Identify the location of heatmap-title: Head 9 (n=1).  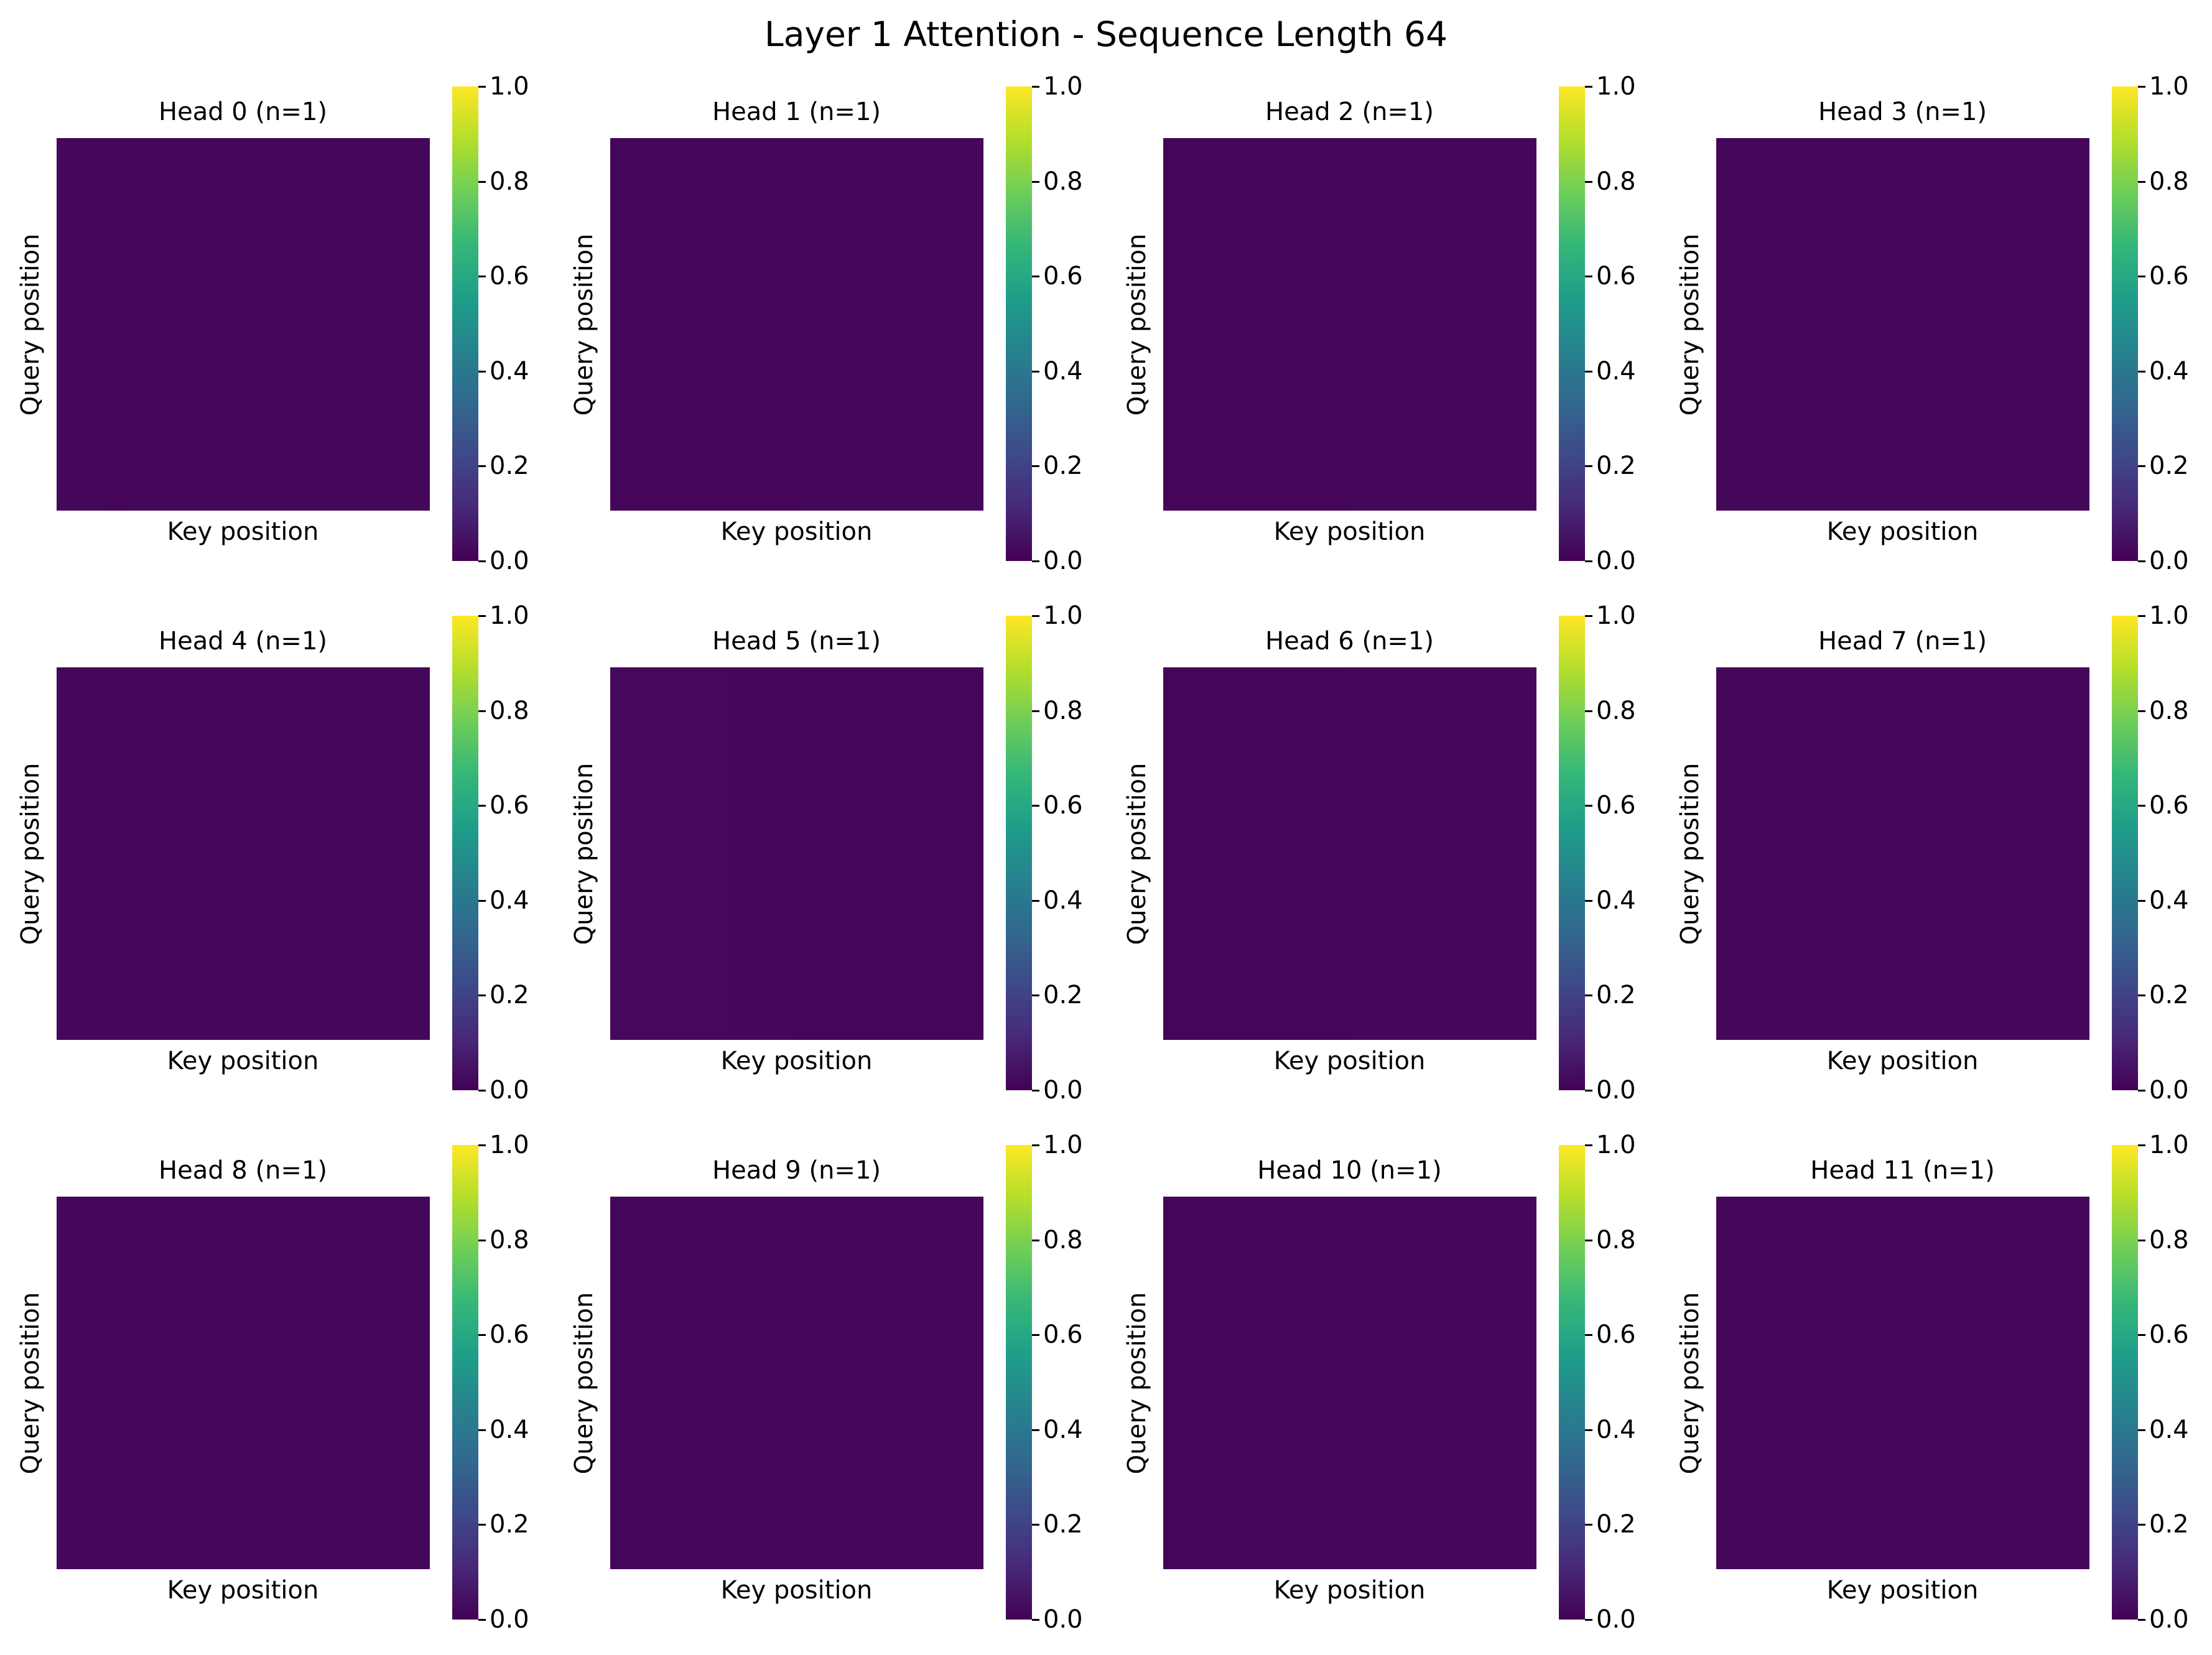
(796, 1170).